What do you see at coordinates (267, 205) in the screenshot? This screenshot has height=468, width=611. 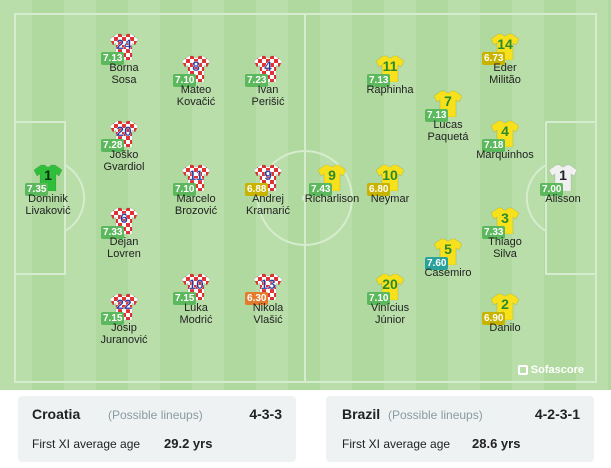 I see `player-name: Andrej Kramarić` at bounding box center [267, 205].